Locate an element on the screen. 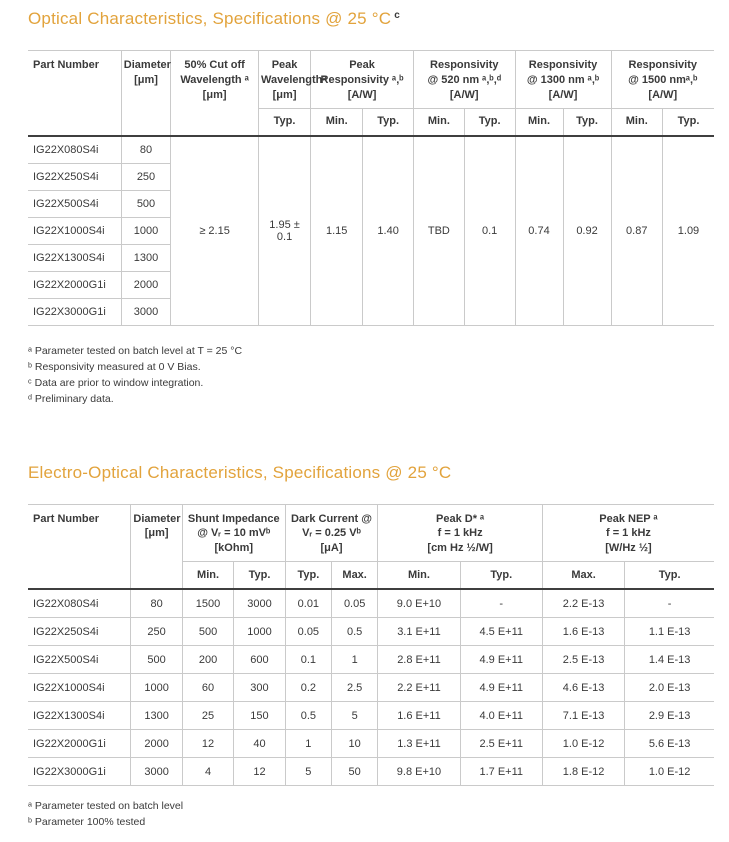 This screenshot has height=842, width=729. shunt-min-cell: 500 is located at coordinates (207, 632).